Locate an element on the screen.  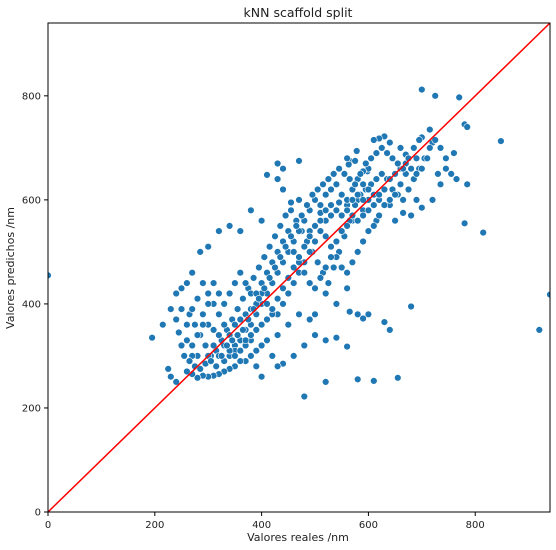
x-tick-label: 400 is located at coordinates (261, 525).